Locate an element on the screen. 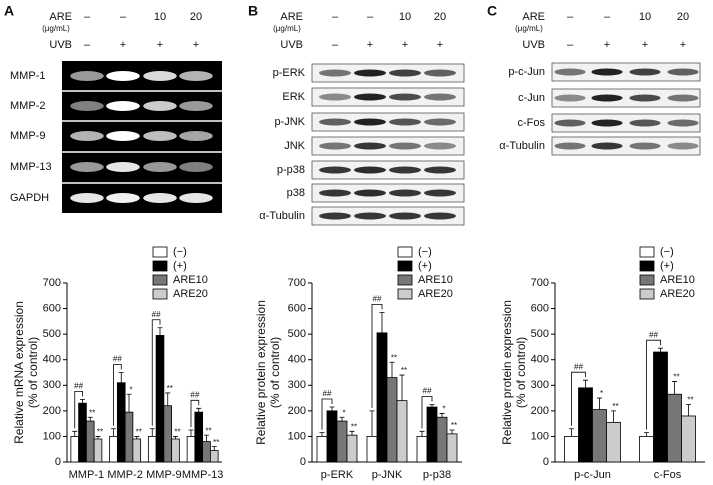 The height and width of the screenshot is (485, 713). blot-label: p-ERK is located at coordinates (289, 73).